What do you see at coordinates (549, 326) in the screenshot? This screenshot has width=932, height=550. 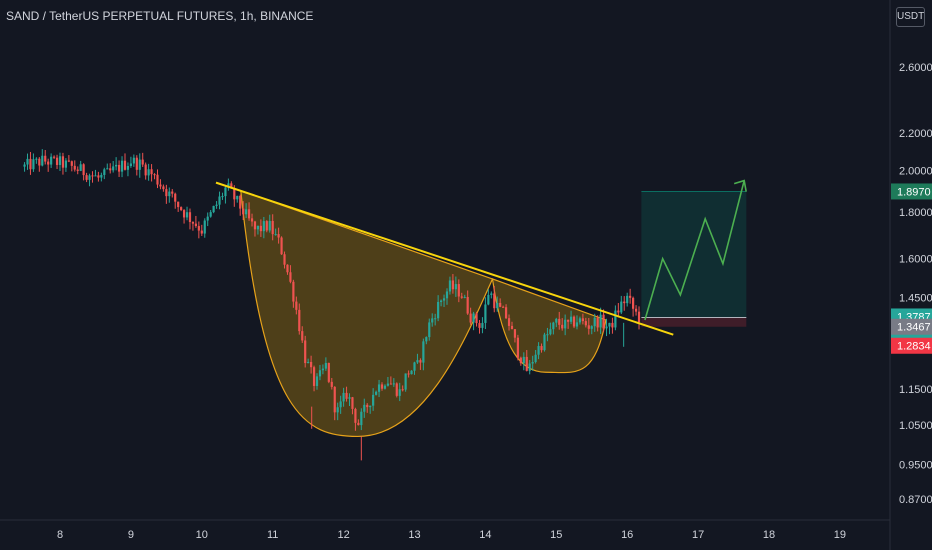 I see `handle-pattern` at bounding box center [549, 326].